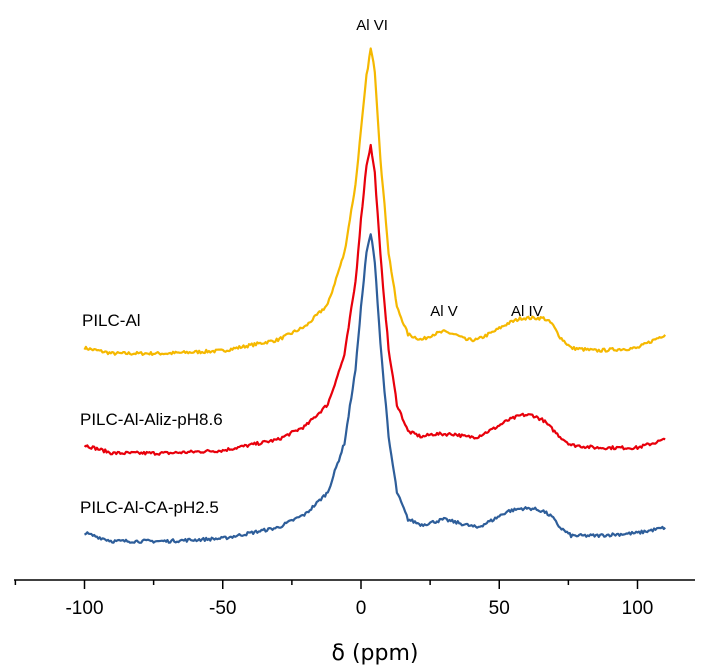  What do you see at coordinates (151, 419) in the screenshot?
I see `series-label-2: PILC-Al-Aliz-pH8.6` at bounding box center [151, 419].